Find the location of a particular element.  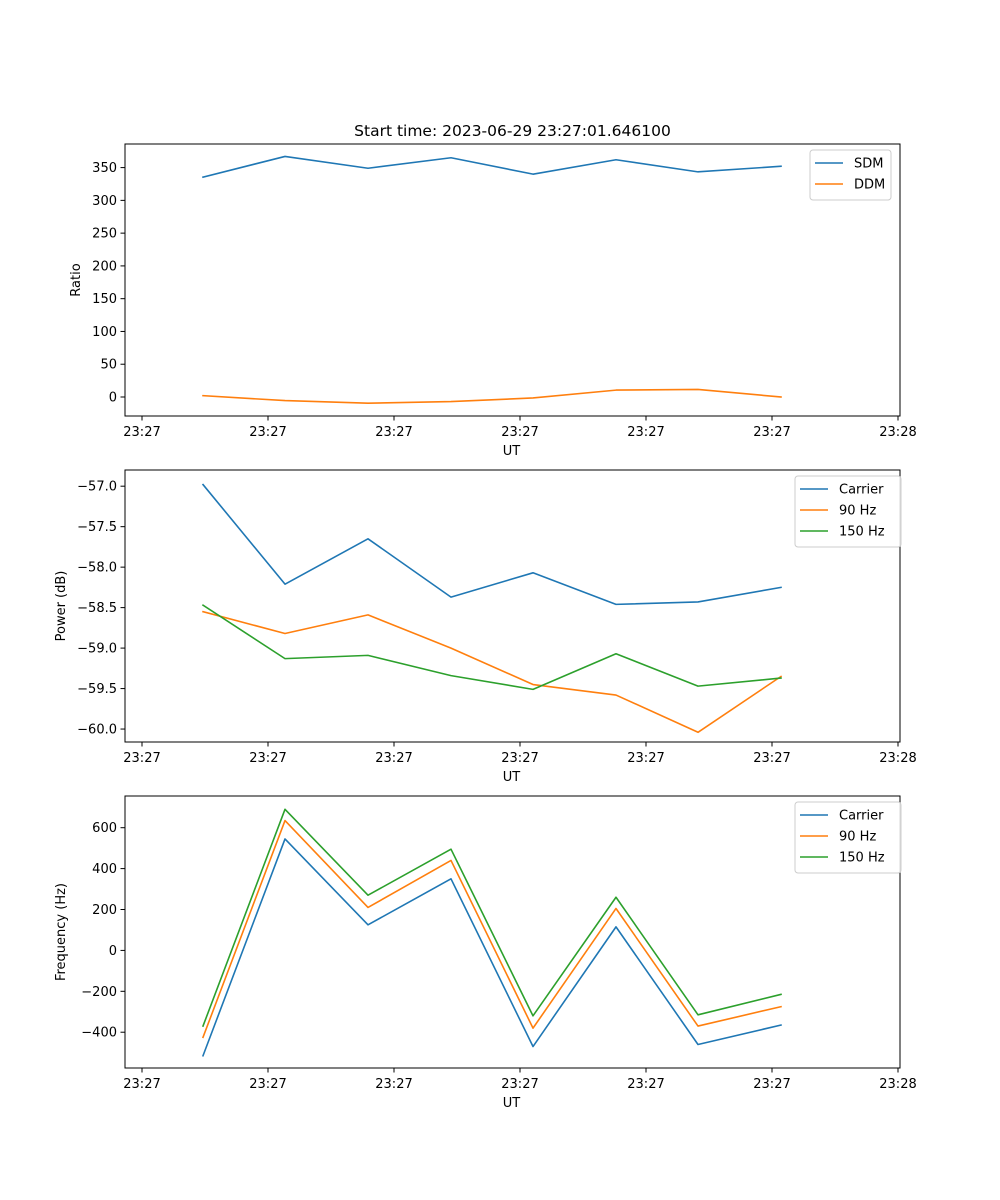

y-tick-label: 350 is located at coordinates (104, 168).